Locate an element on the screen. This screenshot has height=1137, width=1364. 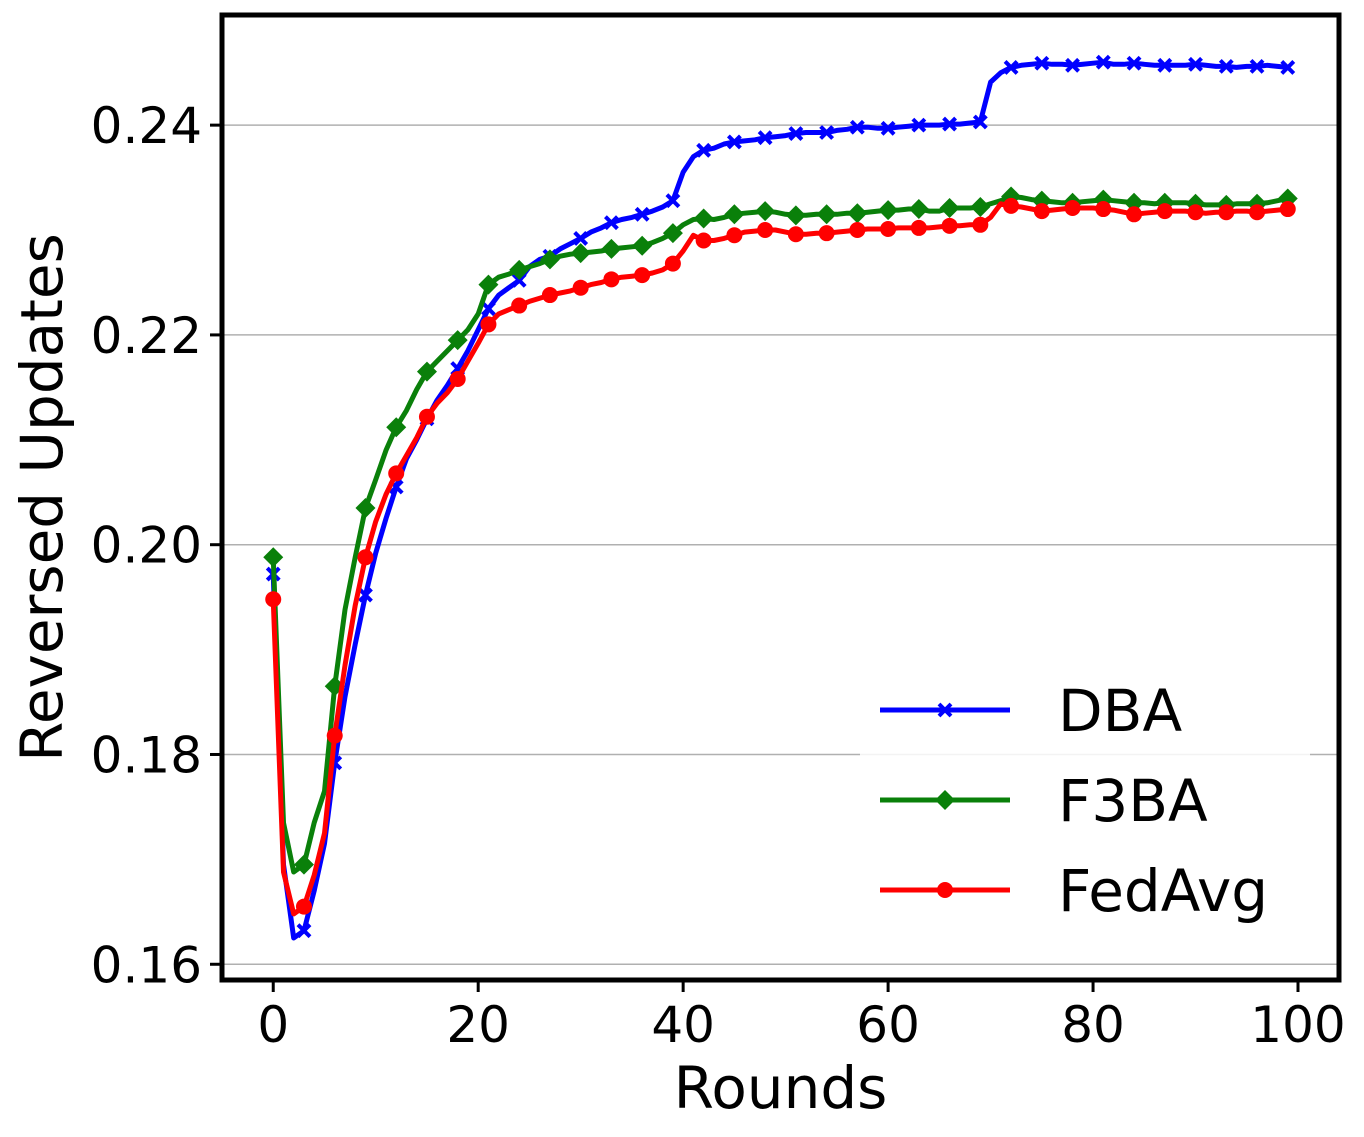
x-tick-label: 20 is located at coordinates (478, 1025).